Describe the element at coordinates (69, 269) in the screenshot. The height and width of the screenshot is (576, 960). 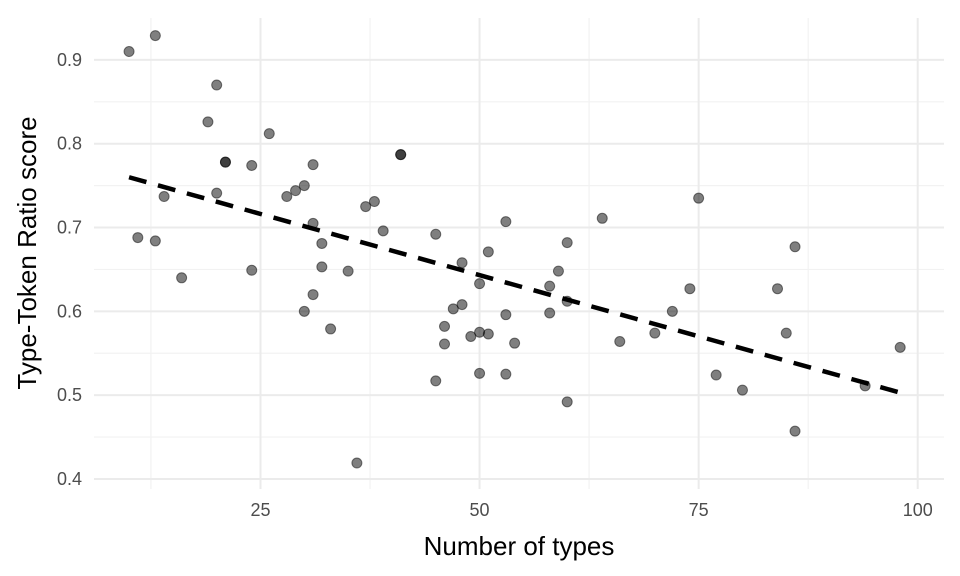
I see `y-axis-ticks: 0.4 0.5 0.6 0.7 0.8 0.9` at that location.